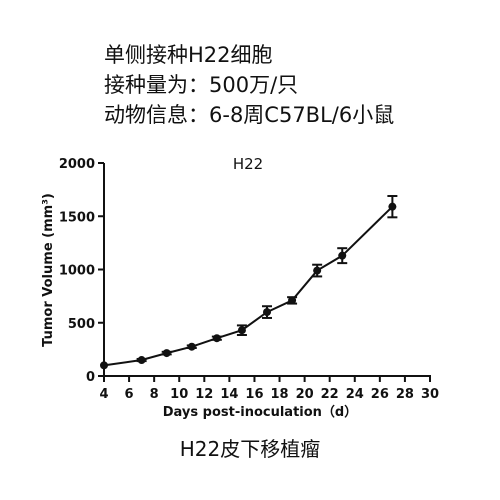 The width and height of the screenshot is (500, 500). I want to click on x-tick-label: 24, so click(355, 394).